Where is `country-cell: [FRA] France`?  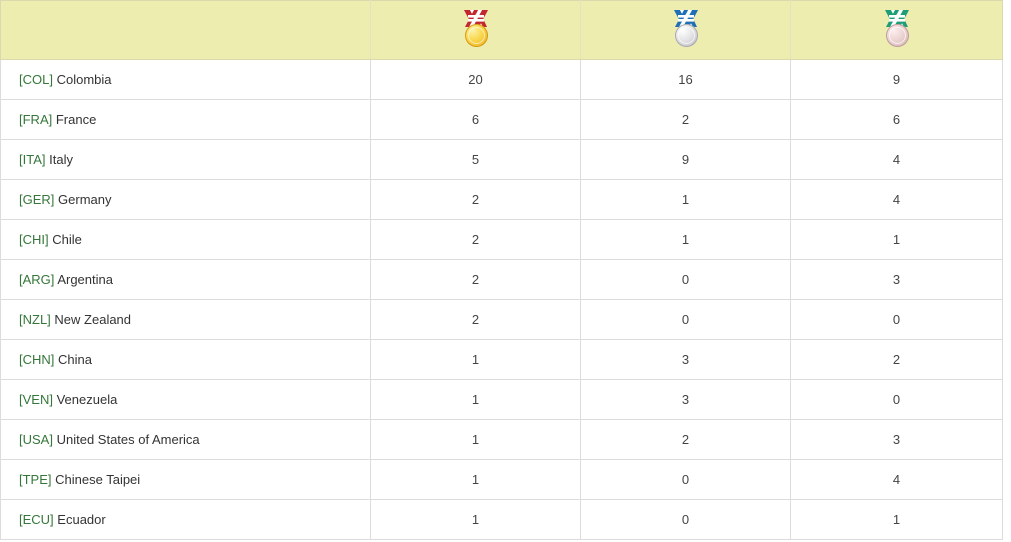 country-cell: [FRA] France is located at coordinates (185, 119).